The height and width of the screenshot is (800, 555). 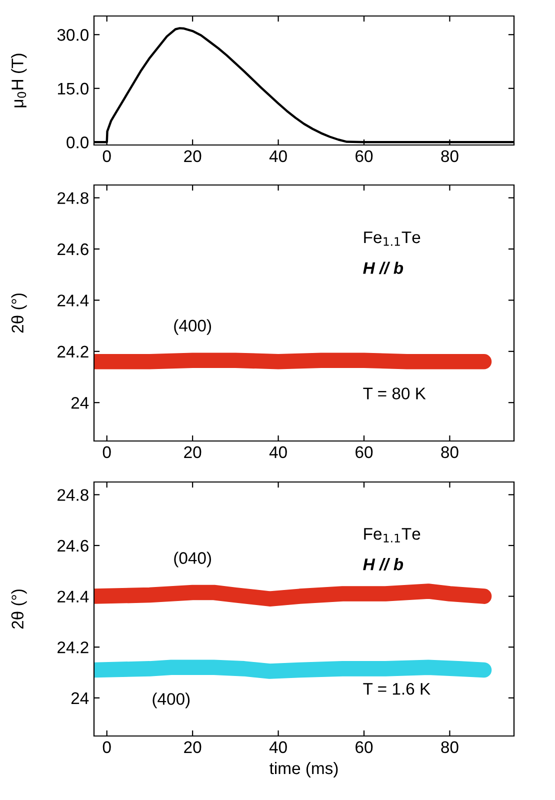 I want to click on y-tick-label: 30.0, so click(x=72, y=35).